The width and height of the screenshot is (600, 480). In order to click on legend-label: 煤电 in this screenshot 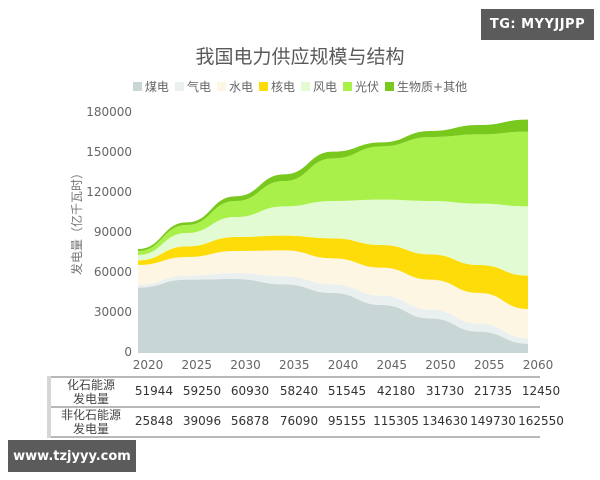, I will do `click(156, 87)`.